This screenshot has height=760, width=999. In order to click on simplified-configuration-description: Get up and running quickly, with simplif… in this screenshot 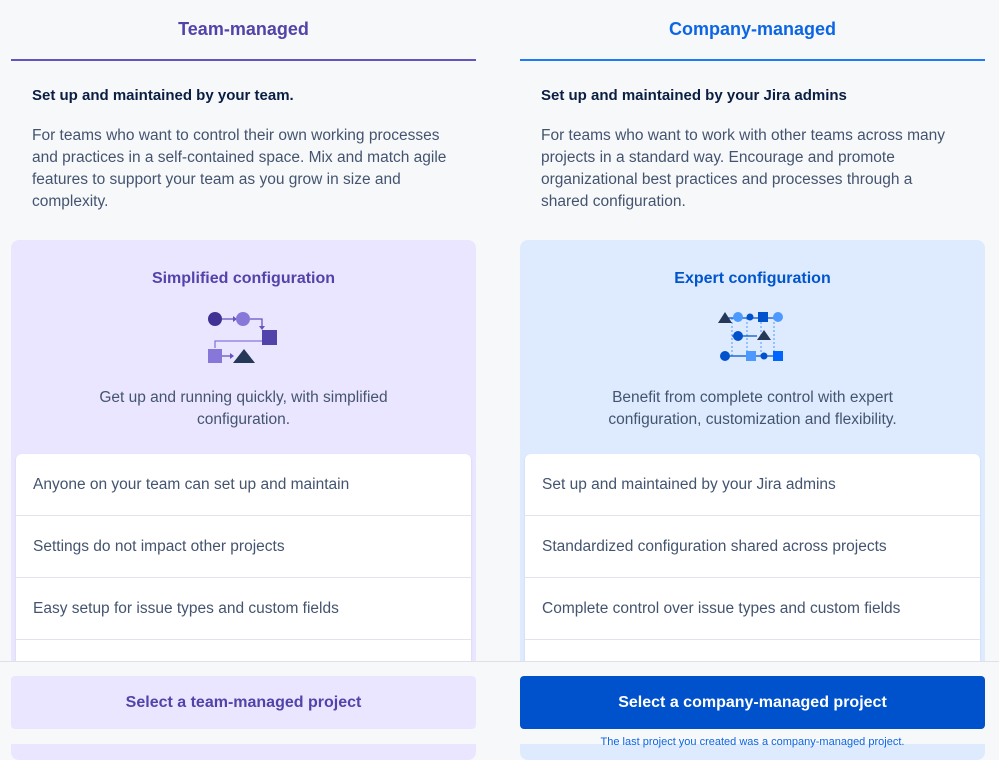, I will do `click(243, 408)`.